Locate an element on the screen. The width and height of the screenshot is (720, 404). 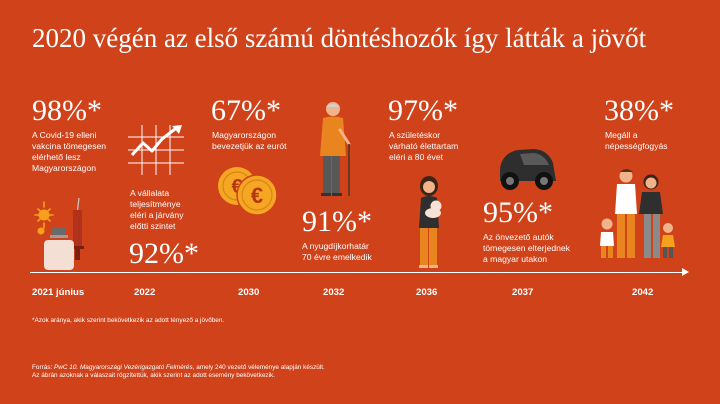
percent-life: 97%* is located at coordinates (423, 110).